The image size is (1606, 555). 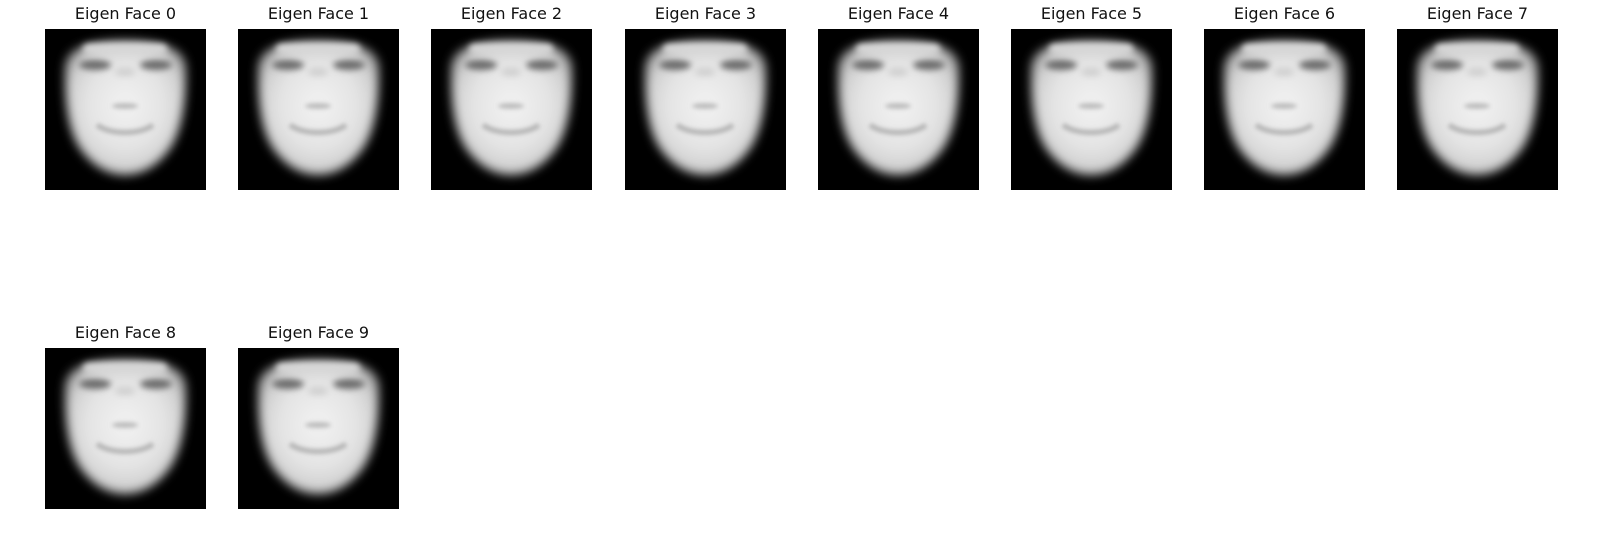 I want to click on eigen-face-title: Eigen Face 9, so click(x=318, y=332).